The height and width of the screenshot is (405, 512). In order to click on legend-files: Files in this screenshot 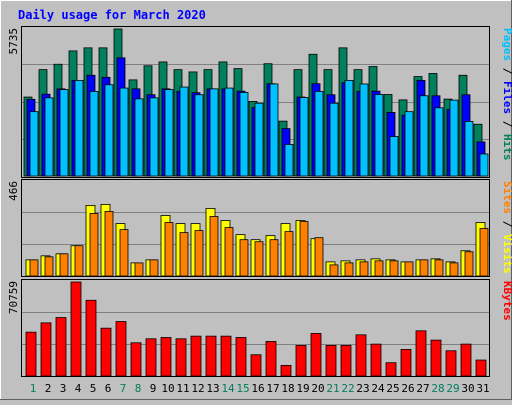, I will do `click(506, 97)`.